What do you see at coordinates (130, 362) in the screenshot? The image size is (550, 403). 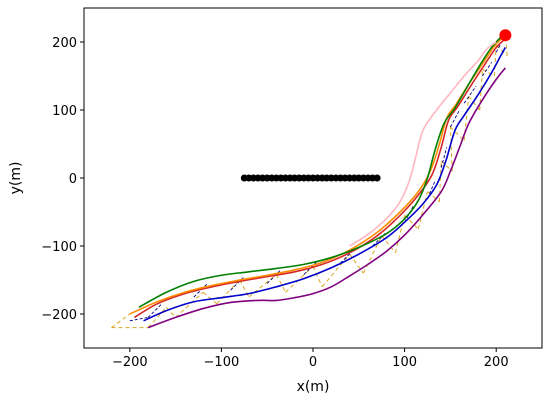 I see `x-tick-label-0: −200` at bounding box center [130, 362].